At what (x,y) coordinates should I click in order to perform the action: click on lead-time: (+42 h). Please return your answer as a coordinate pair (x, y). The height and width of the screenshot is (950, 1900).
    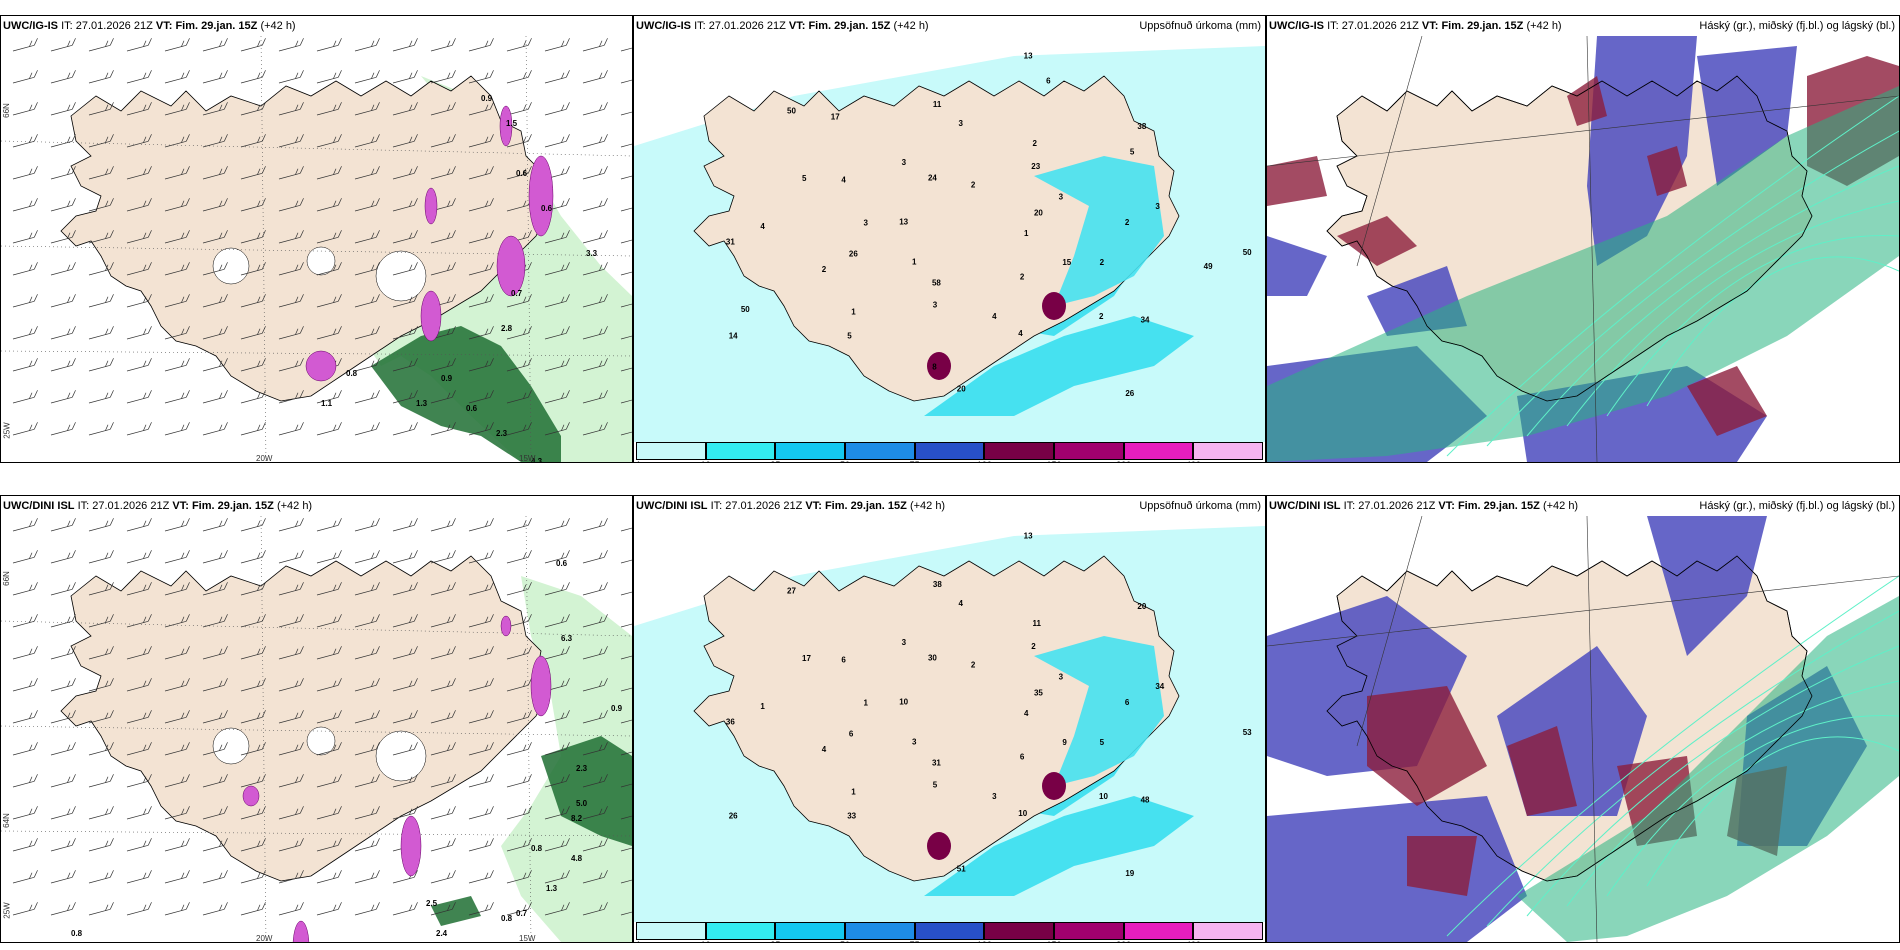
    Looking at the image, I should click on (927, 506).